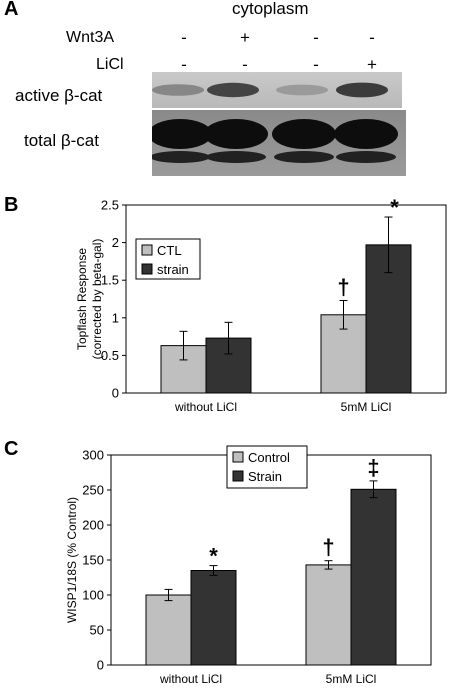  What do you see at coordinates (11, 449) in the screenshot?
I see `panel-c-letter: C` at bounding box center [11, 449].